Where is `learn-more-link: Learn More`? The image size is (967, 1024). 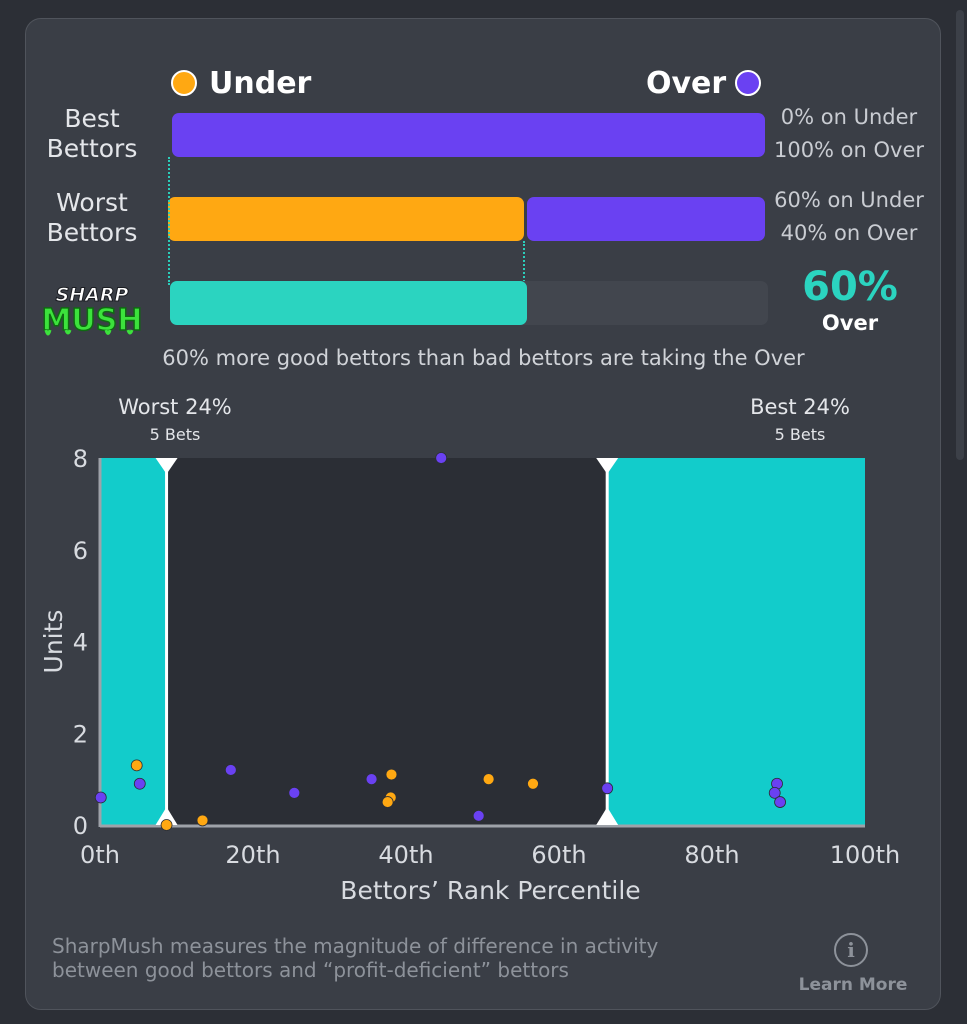
learn-more-link: Learn More is located at coordinates (853, 985).